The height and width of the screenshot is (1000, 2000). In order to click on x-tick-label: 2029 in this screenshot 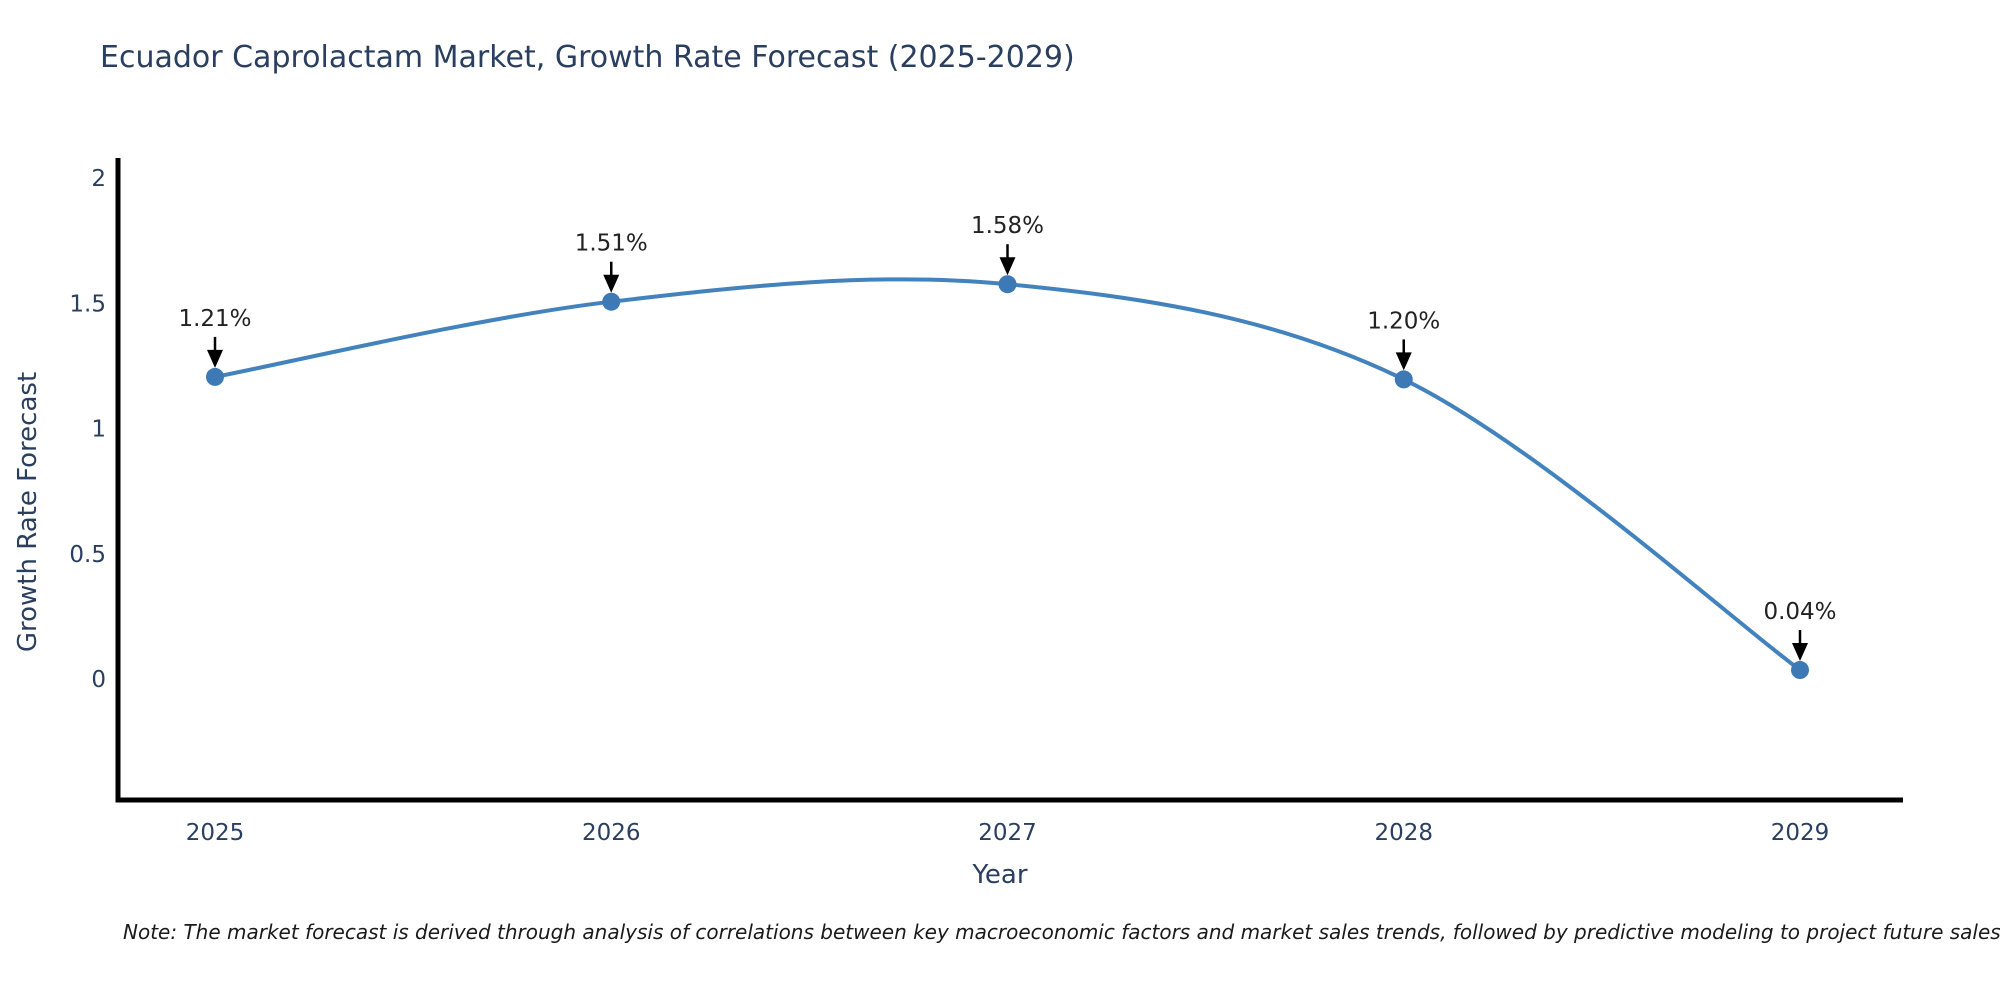, I will do `click(1800, 833)`.